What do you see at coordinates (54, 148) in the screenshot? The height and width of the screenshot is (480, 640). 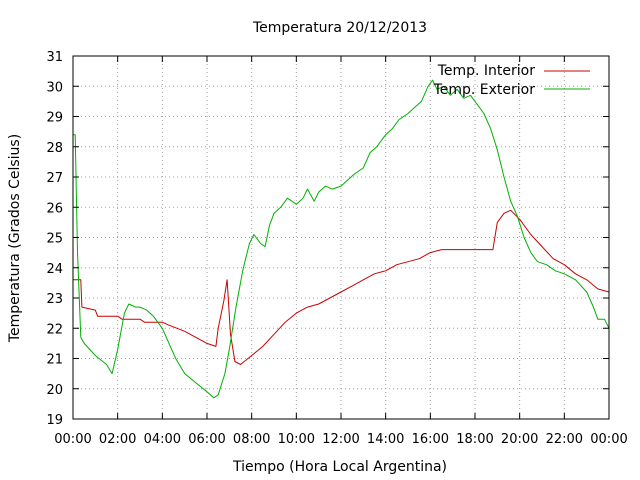 I see `y-tick-label: 28` at bounding box center [54, 148].